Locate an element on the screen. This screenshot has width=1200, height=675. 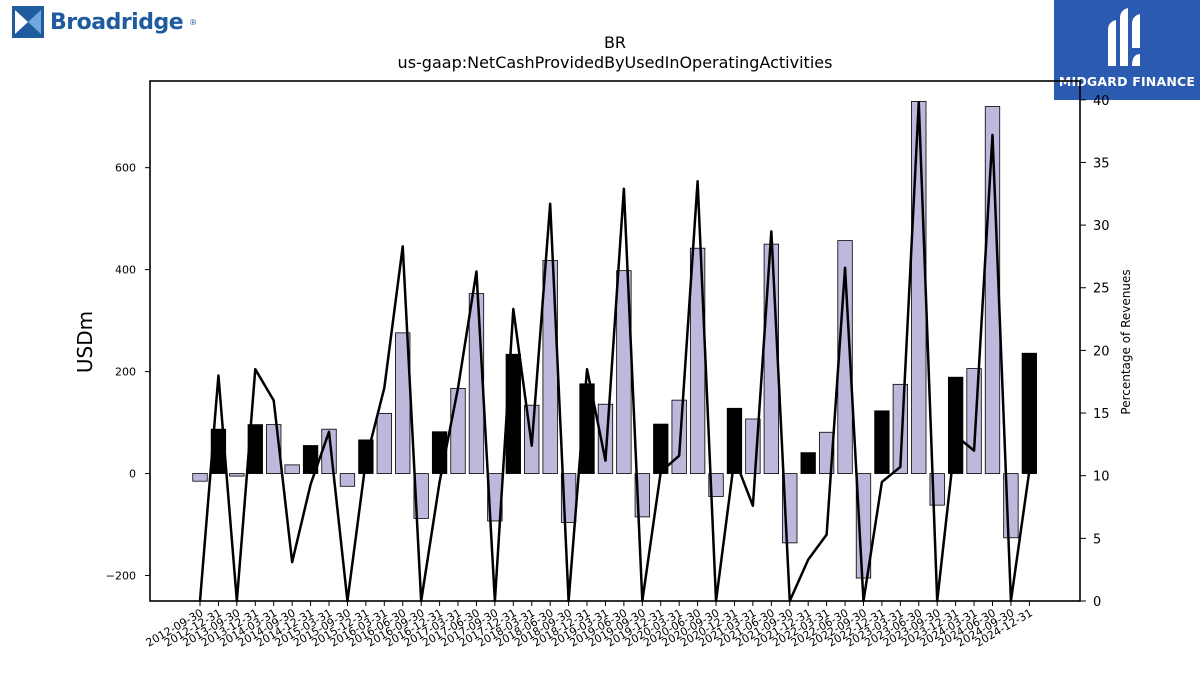
y2-tick-label: 0 is located at coordinates (1097, 602).